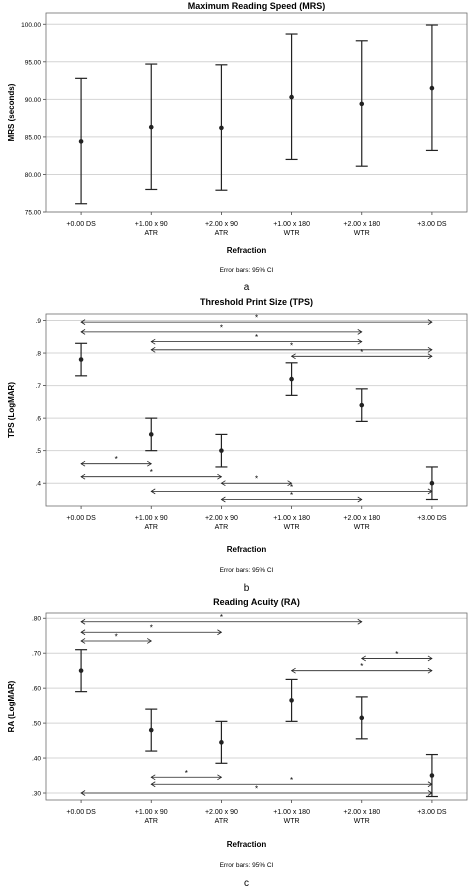  What do you see at coordinates (247, 287) in the screenshot?
I see `panel-letter: a` at bounding box center [247, 287].